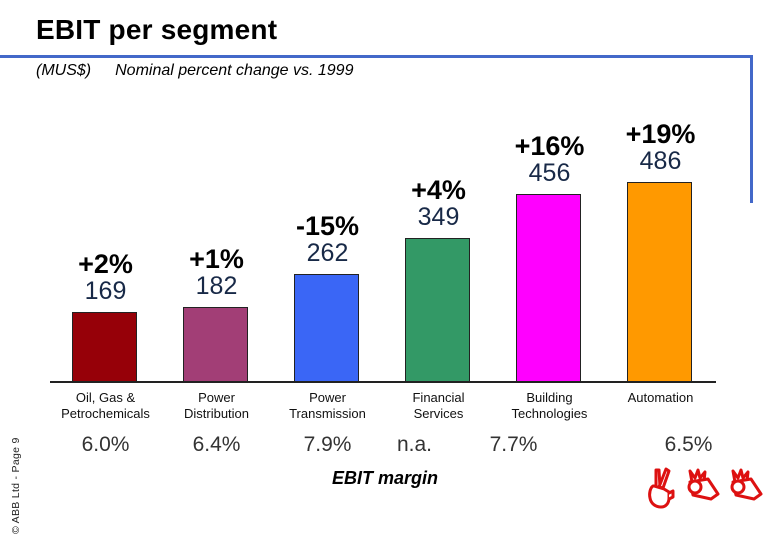 The width and height of the screenshot is (780, 540). Describe the element at coordinates (105, 264) in the screenshot. I see `change-label: +2%` at that location.